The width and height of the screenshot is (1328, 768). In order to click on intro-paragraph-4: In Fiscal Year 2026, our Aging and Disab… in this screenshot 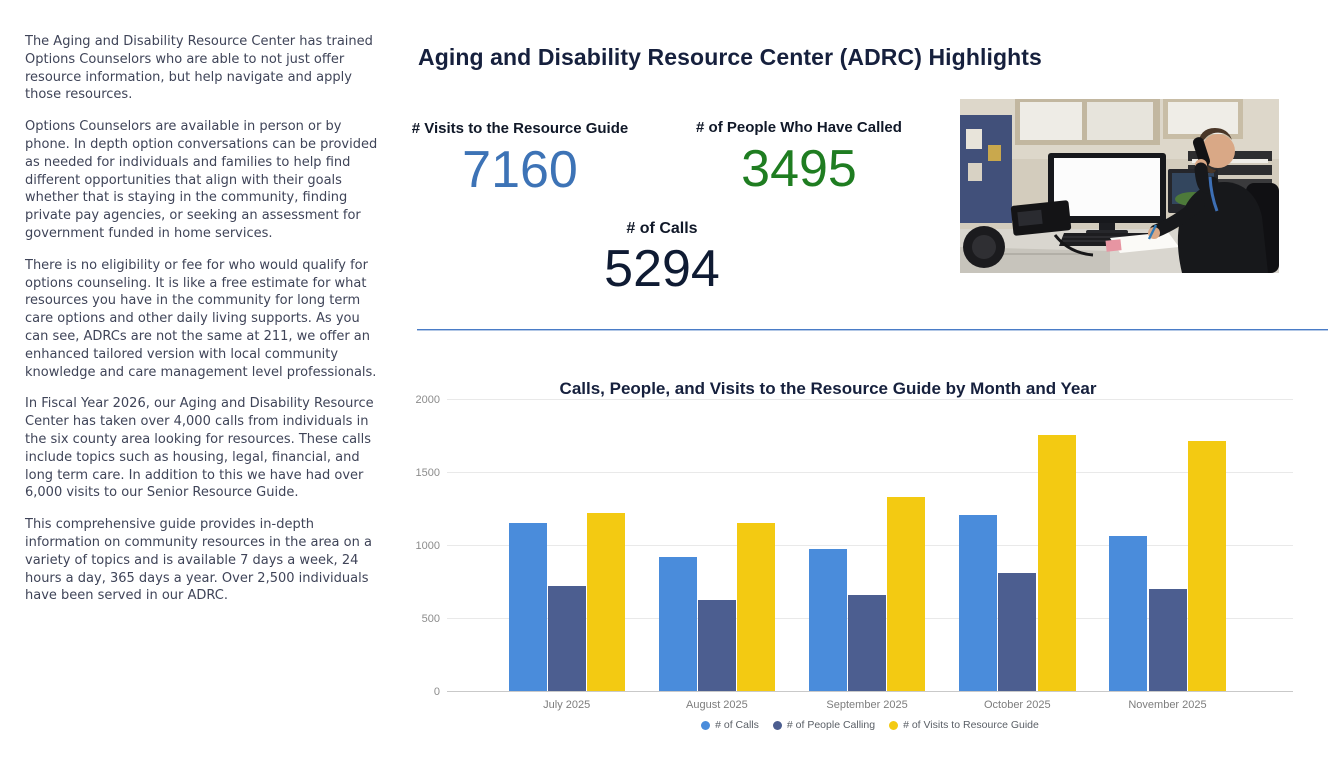, I will do `click(199, 448)`.